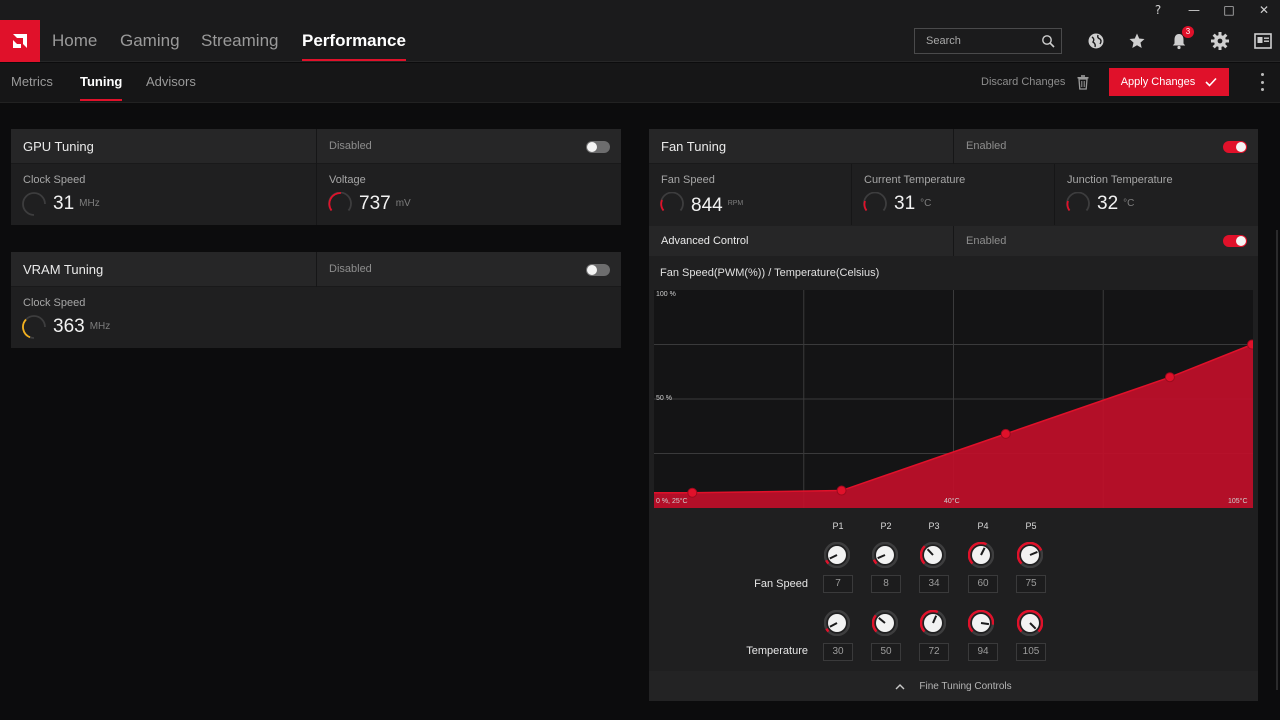 The image size is (1280, 720). I want to click on help-icon: ?, so click(1158, 10).